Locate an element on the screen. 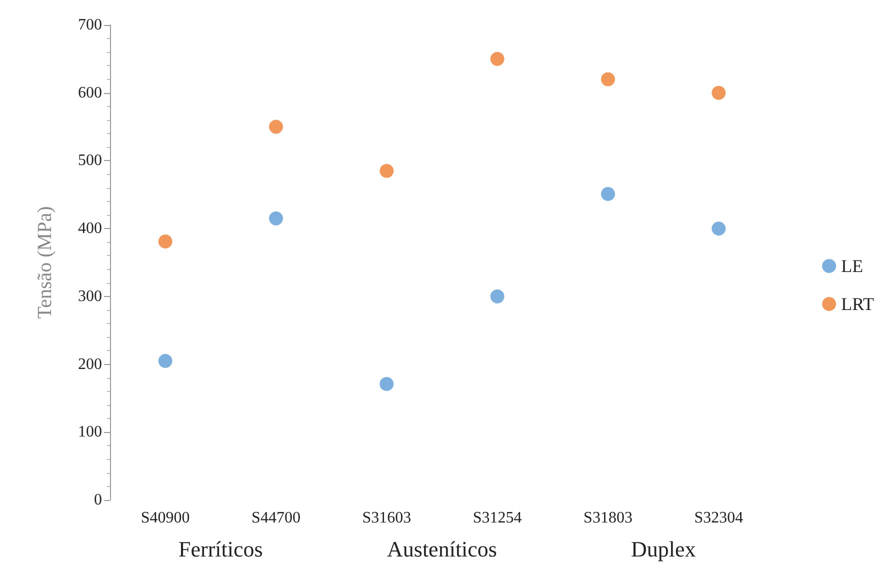 The width and height of the screenshot is (884, 570). y-tick-label: 300 is located at coordinates (90, 296).